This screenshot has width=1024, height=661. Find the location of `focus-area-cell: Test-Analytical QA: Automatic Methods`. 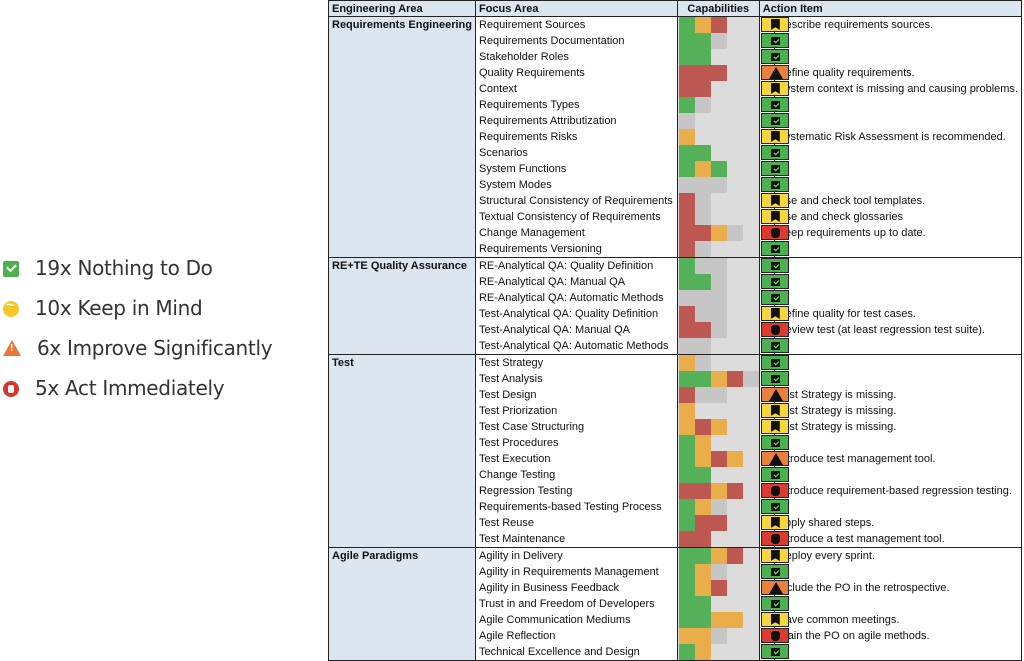

focus-area-cell: Test-Analytical QA: Automatic Methods is located at coordinates (576, 346).